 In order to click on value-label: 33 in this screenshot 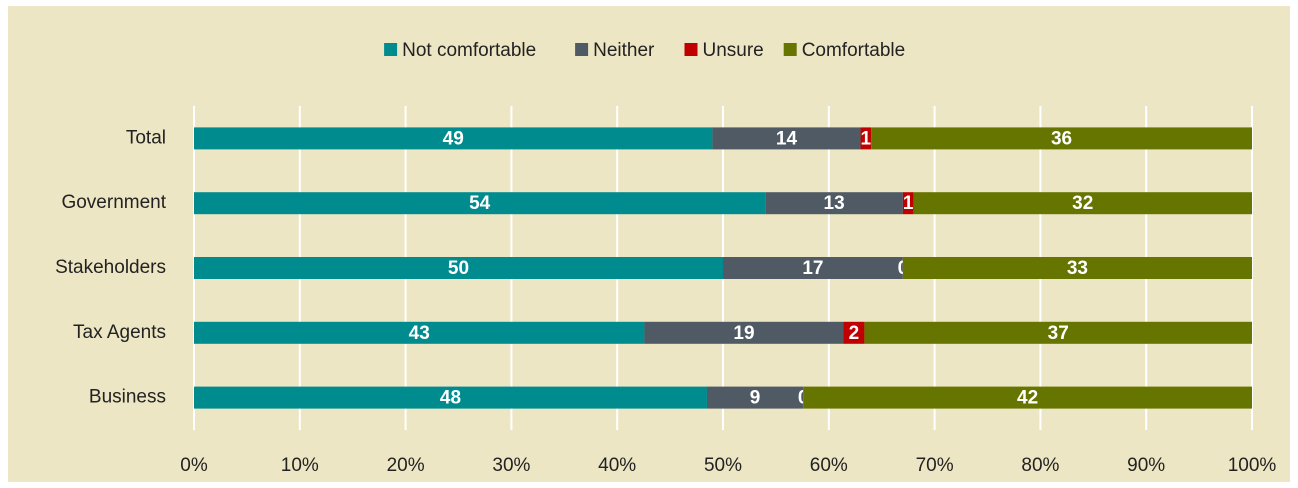, I will do `click(1077, 268)`.